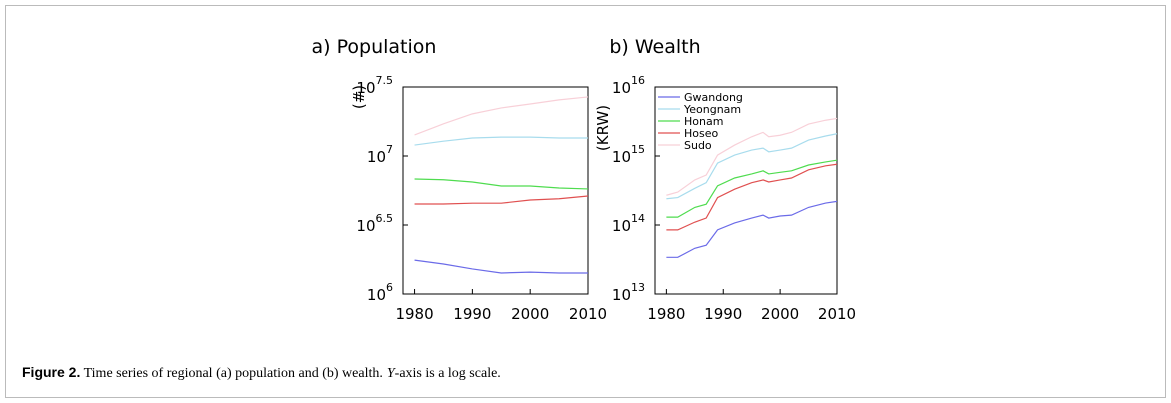 The width and height of the screenshot is (1171, 403). I want to click on chart-title: a) Population, so click(374, 47).